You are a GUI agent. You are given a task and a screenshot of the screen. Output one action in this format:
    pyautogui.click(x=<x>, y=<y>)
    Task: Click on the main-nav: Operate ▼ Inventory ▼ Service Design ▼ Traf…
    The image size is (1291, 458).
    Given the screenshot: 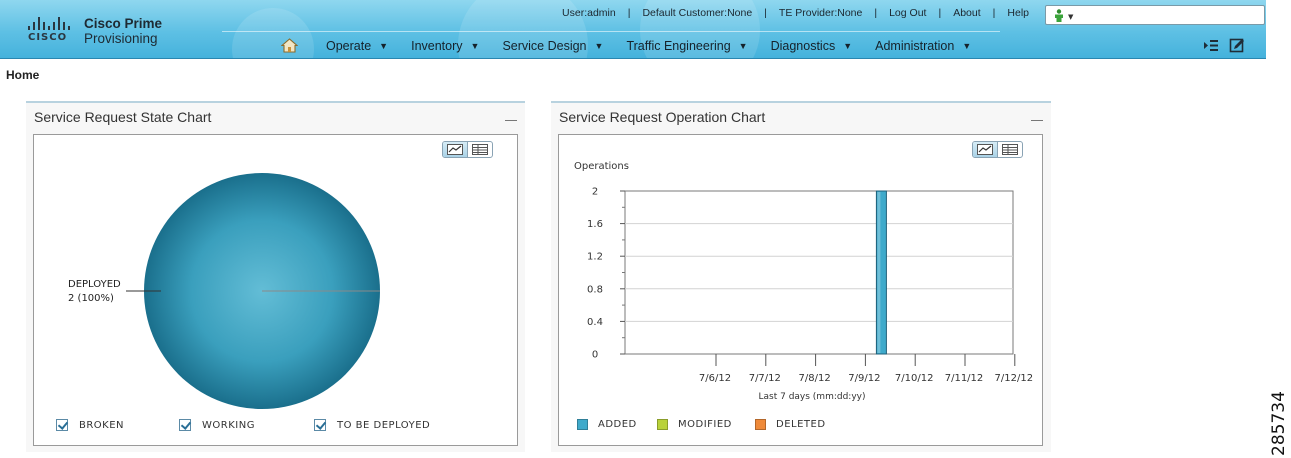 What is the action you would take?
    pyautogui.click(x=637, y=45)
    